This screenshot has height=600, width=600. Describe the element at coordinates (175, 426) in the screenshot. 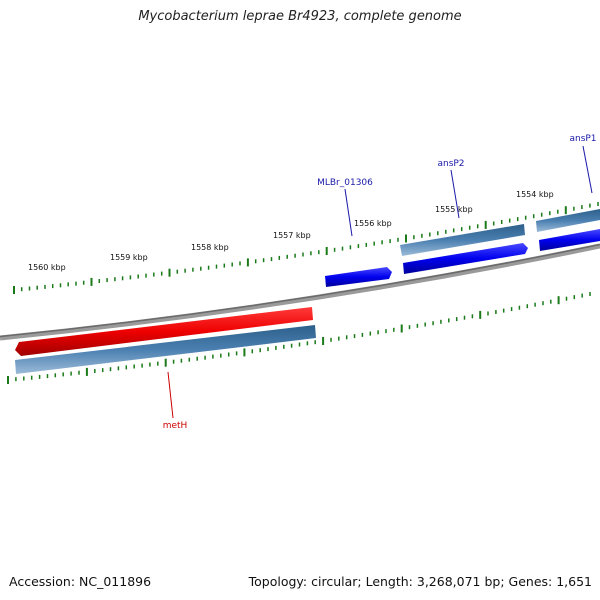

I see `gene-label-meth: metH` at that location.